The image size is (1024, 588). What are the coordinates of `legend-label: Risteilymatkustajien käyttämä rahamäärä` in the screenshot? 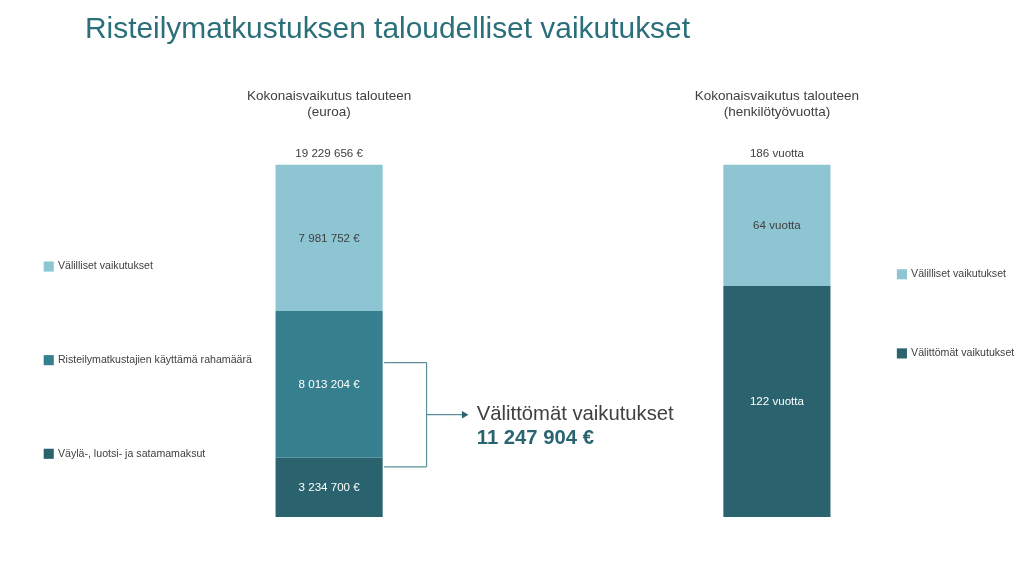 It's located at (154, 359).